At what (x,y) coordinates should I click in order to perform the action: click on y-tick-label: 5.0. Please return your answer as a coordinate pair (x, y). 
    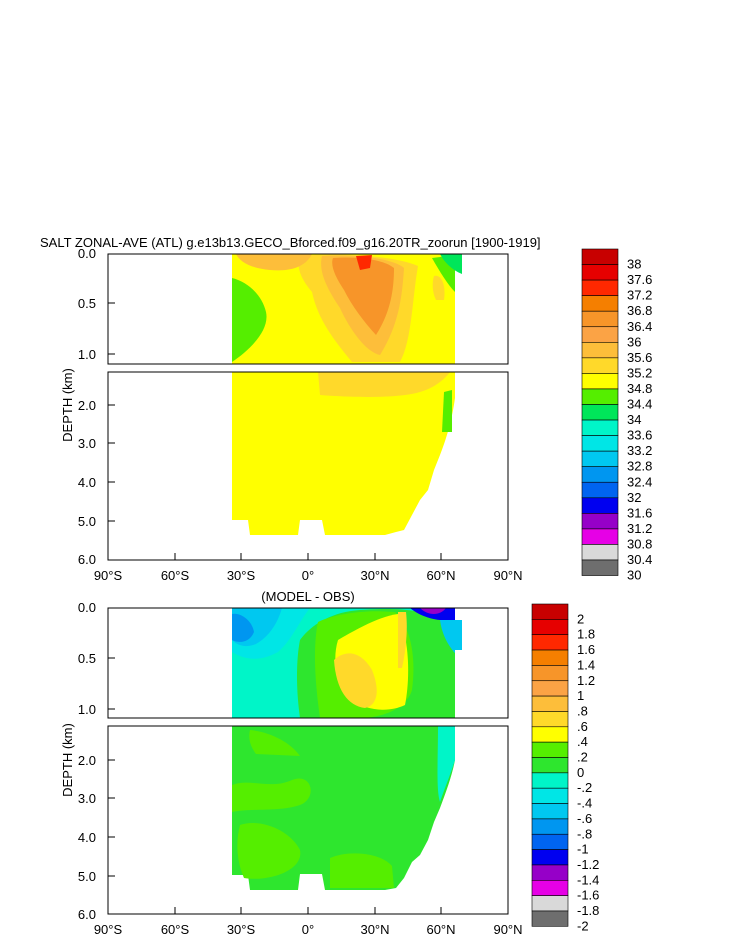
    Looking at the image, I should click on (87, 876).